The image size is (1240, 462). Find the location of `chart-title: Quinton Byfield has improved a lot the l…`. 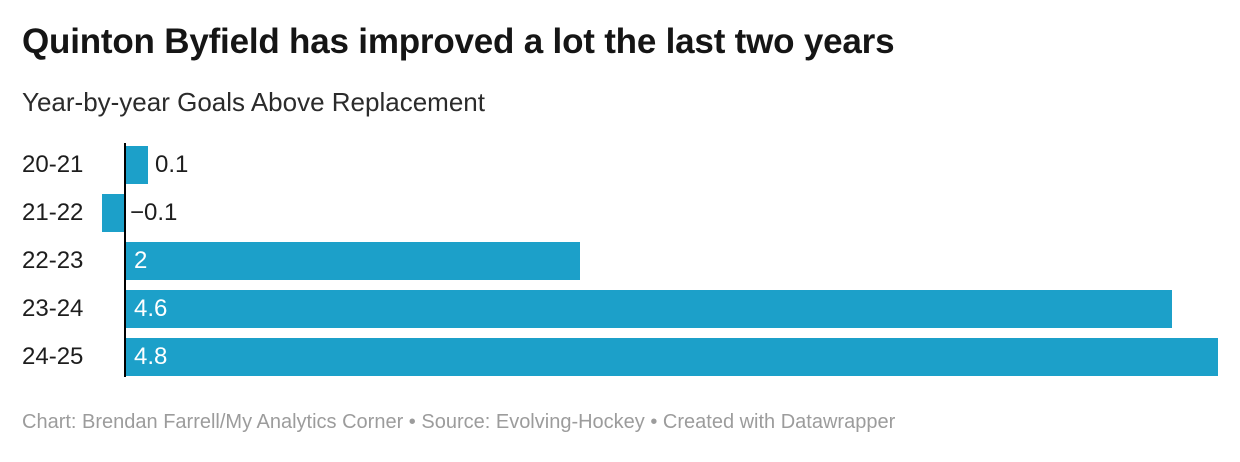

chart-title: Quinton Byfield has improved a lot the l… is located at coordinates (458, 41).